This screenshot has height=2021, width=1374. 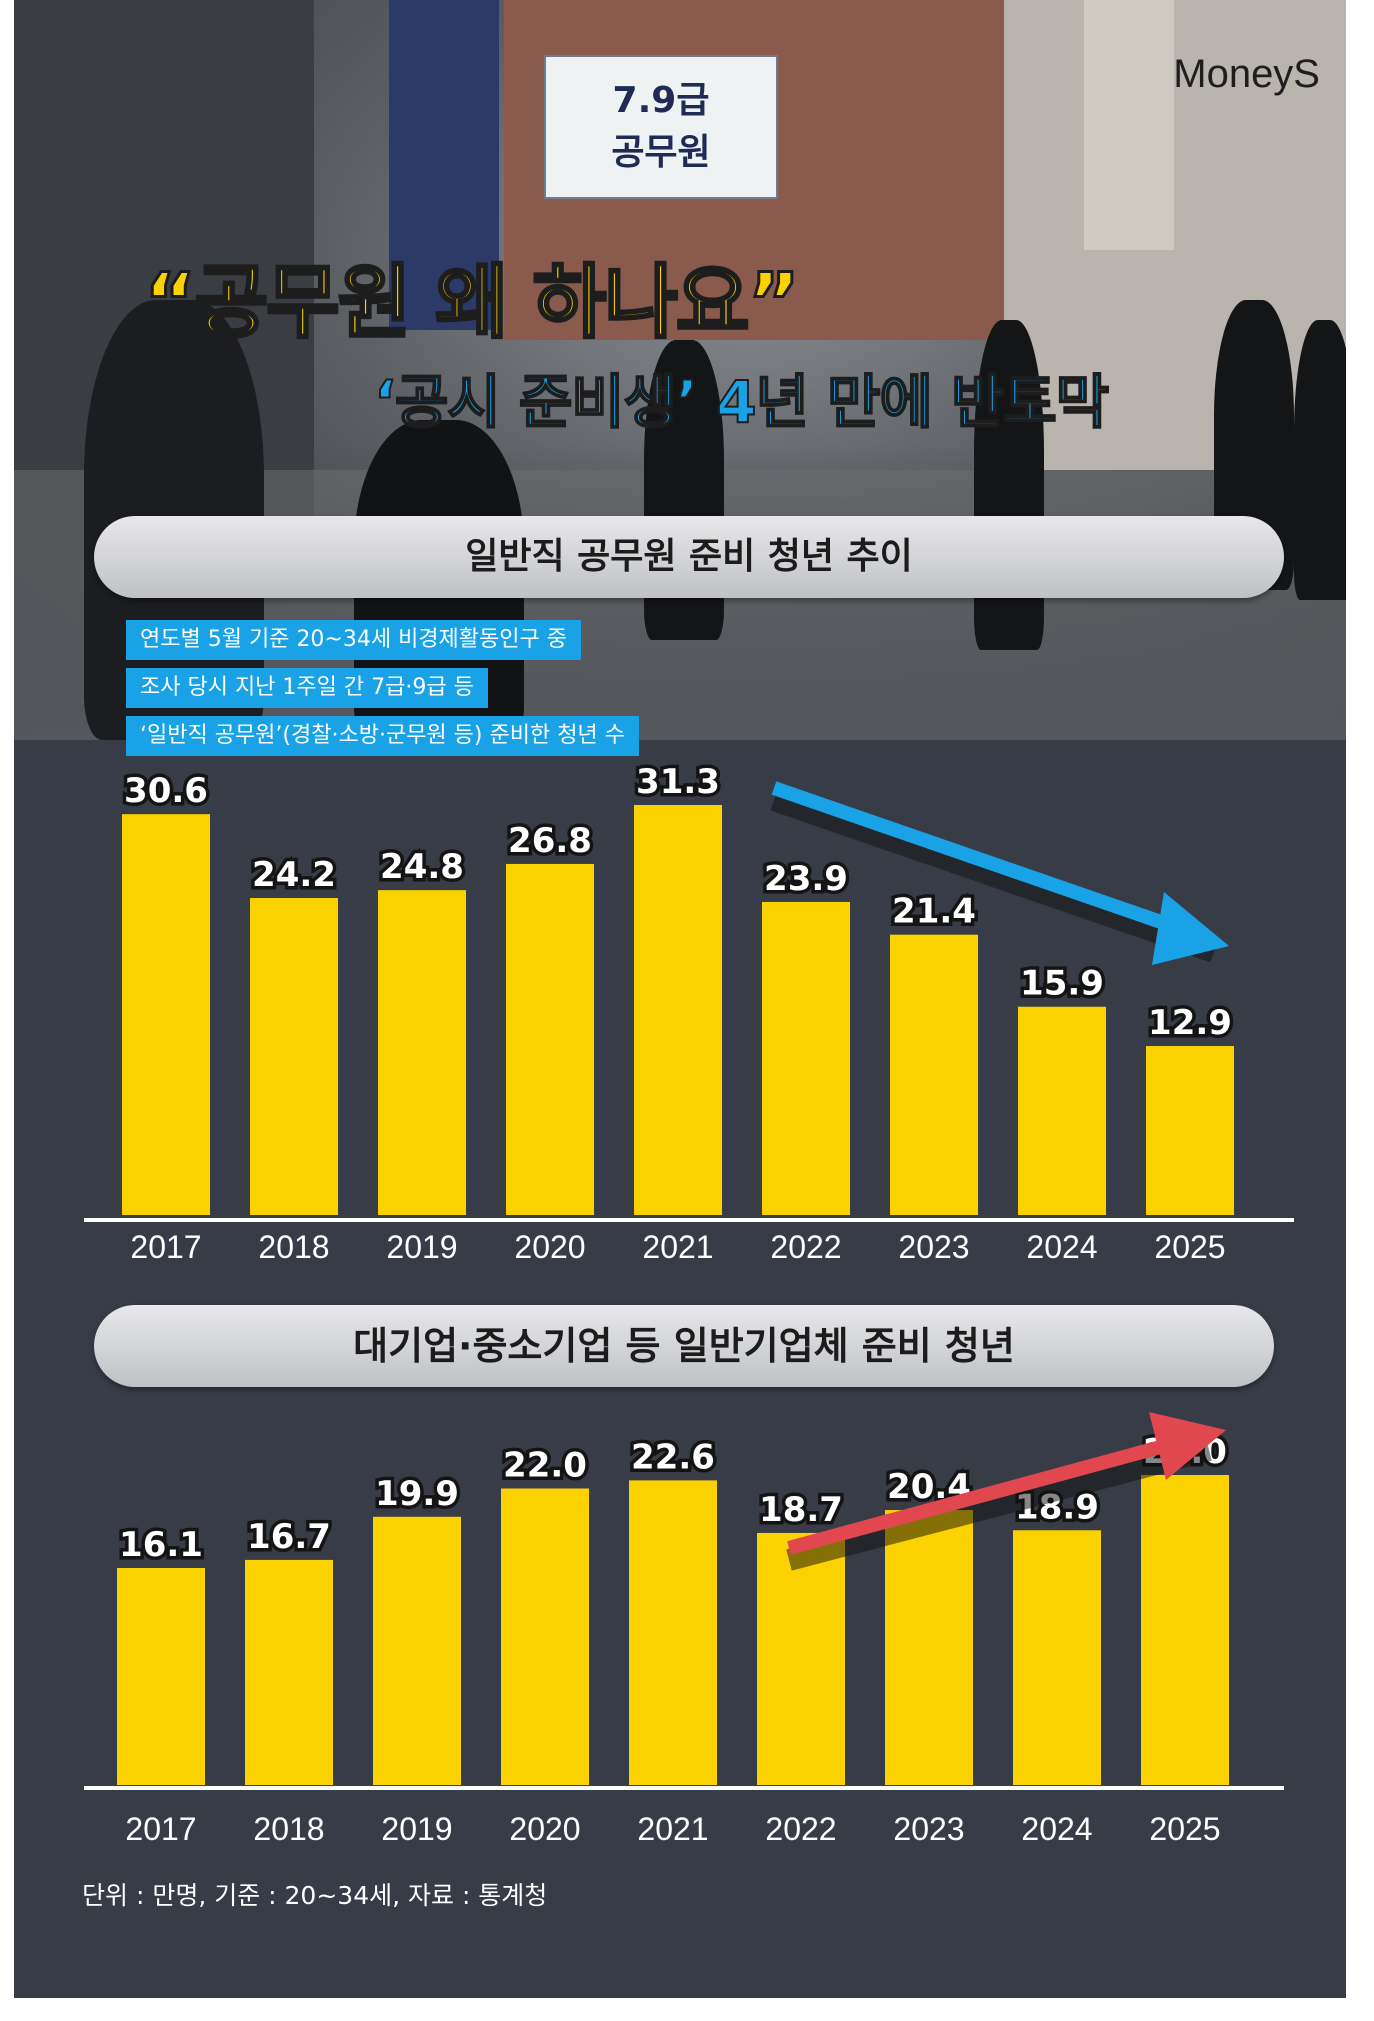 I want to click on academy-sign-line2: 공무원, so click(x=661, y=152).